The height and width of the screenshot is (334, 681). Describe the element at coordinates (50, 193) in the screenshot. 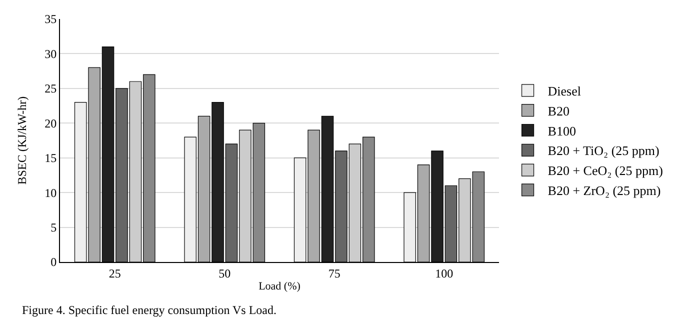

I see `y-tick-label: 10` at that location.